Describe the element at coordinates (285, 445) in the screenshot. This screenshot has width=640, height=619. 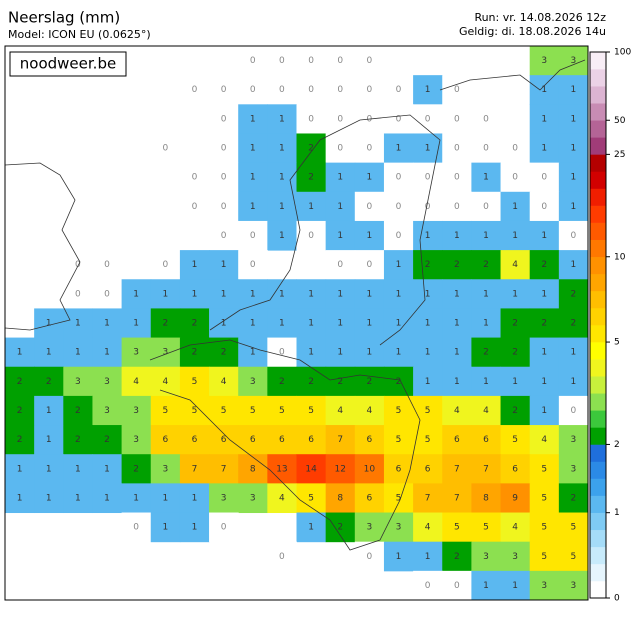
I see `border` at that location.